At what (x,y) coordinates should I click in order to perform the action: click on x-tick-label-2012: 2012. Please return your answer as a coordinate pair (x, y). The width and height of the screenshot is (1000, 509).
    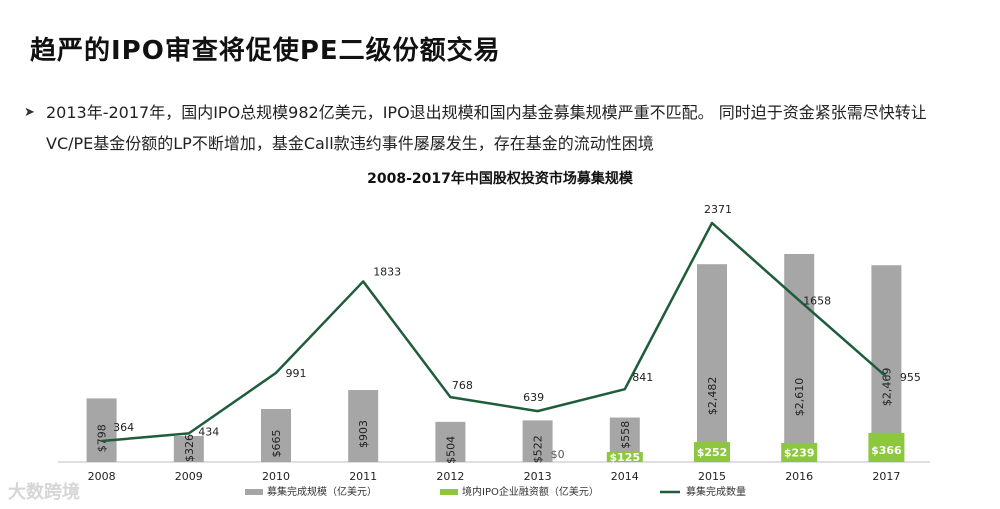
    Looking at the image, I should click on (450, 476).